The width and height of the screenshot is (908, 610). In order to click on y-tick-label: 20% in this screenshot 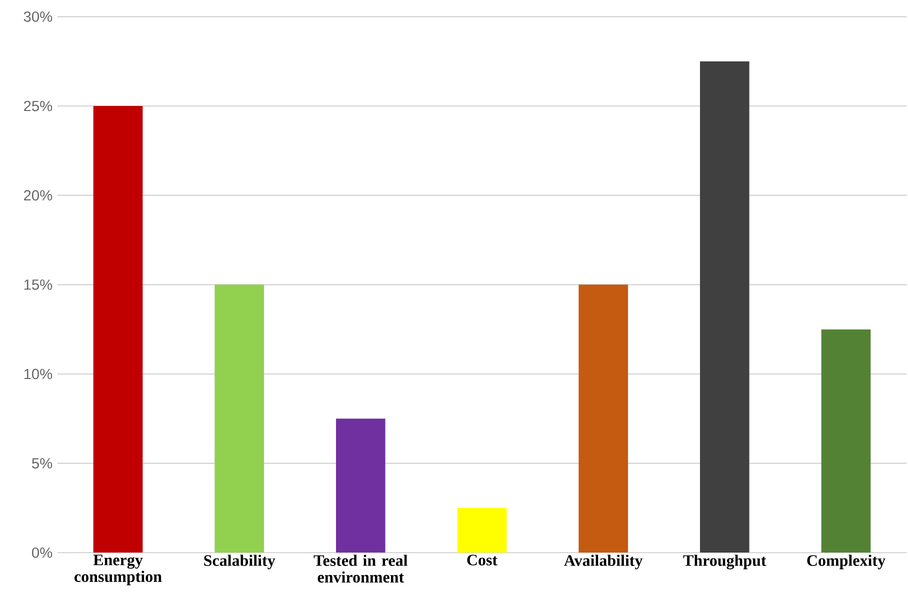, I will do `click(38, 195)`.